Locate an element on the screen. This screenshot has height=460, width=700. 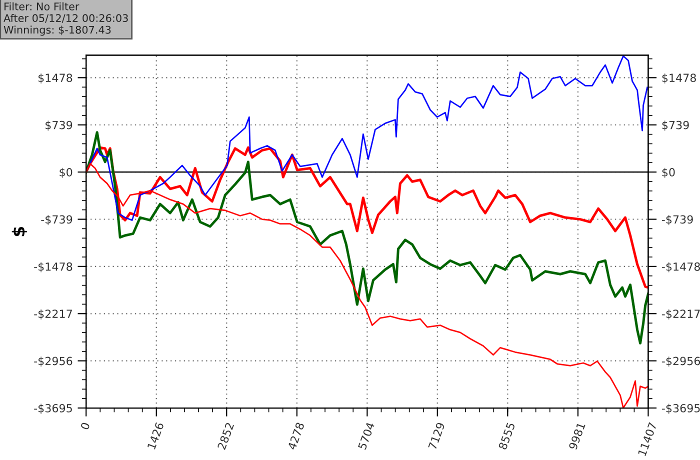
y2-tick-label: $1478 is located at coordinates (679, 78).